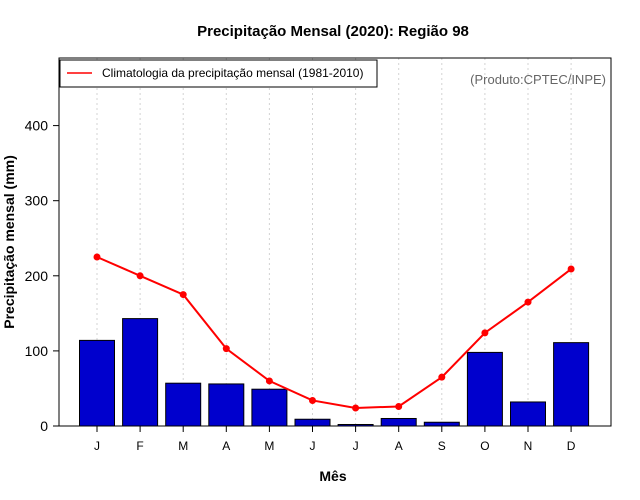  Describe the element at coordinates (37, 276) in the screenshot. I see `y-tick-label: 200` at that location.